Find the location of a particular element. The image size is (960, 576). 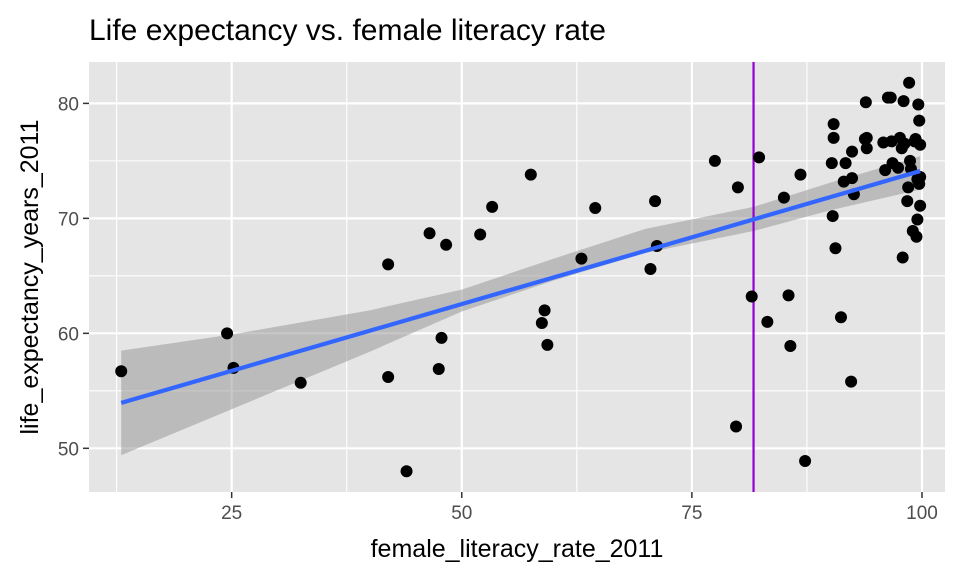

x-tick-label: 75 is located at coordinates (691, 513).